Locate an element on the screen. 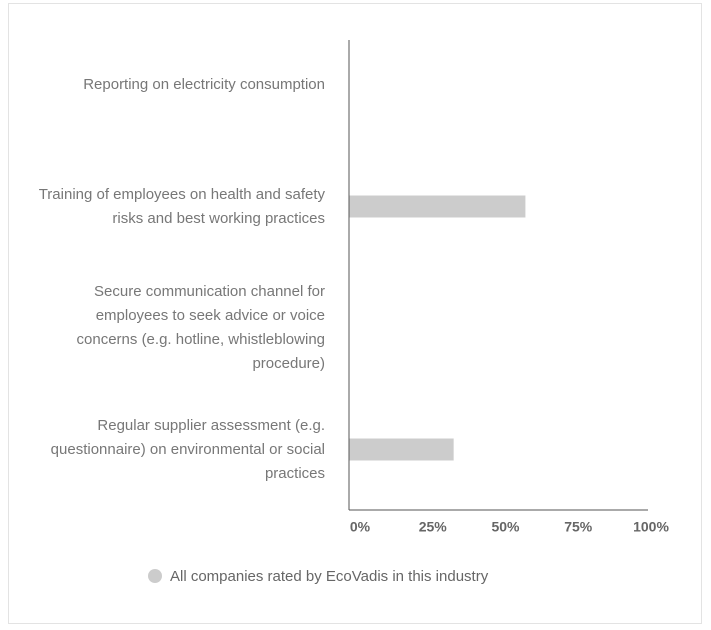 This screenshot has width=711, height=630. x-tick-label: 0% is located at coordinates (360, 527).